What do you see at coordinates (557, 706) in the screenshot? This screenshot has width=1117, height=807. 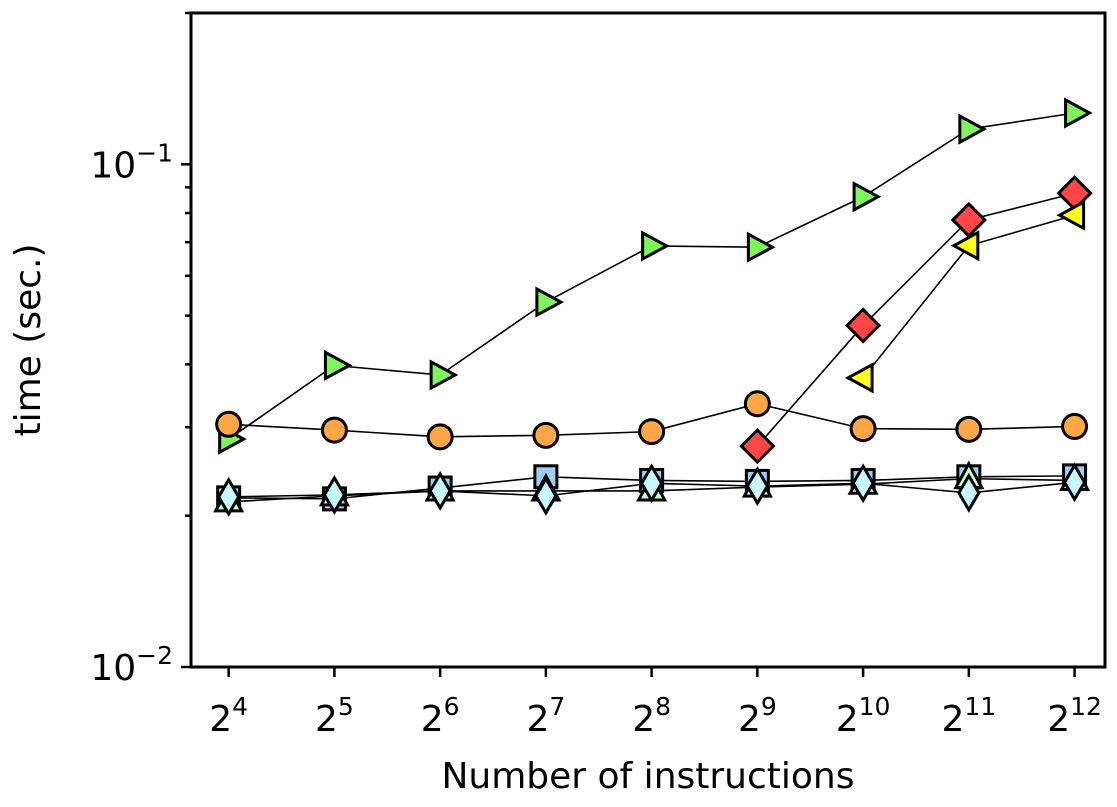 I see `x-tick-exponent: 7` at bounding box center [557, 706].